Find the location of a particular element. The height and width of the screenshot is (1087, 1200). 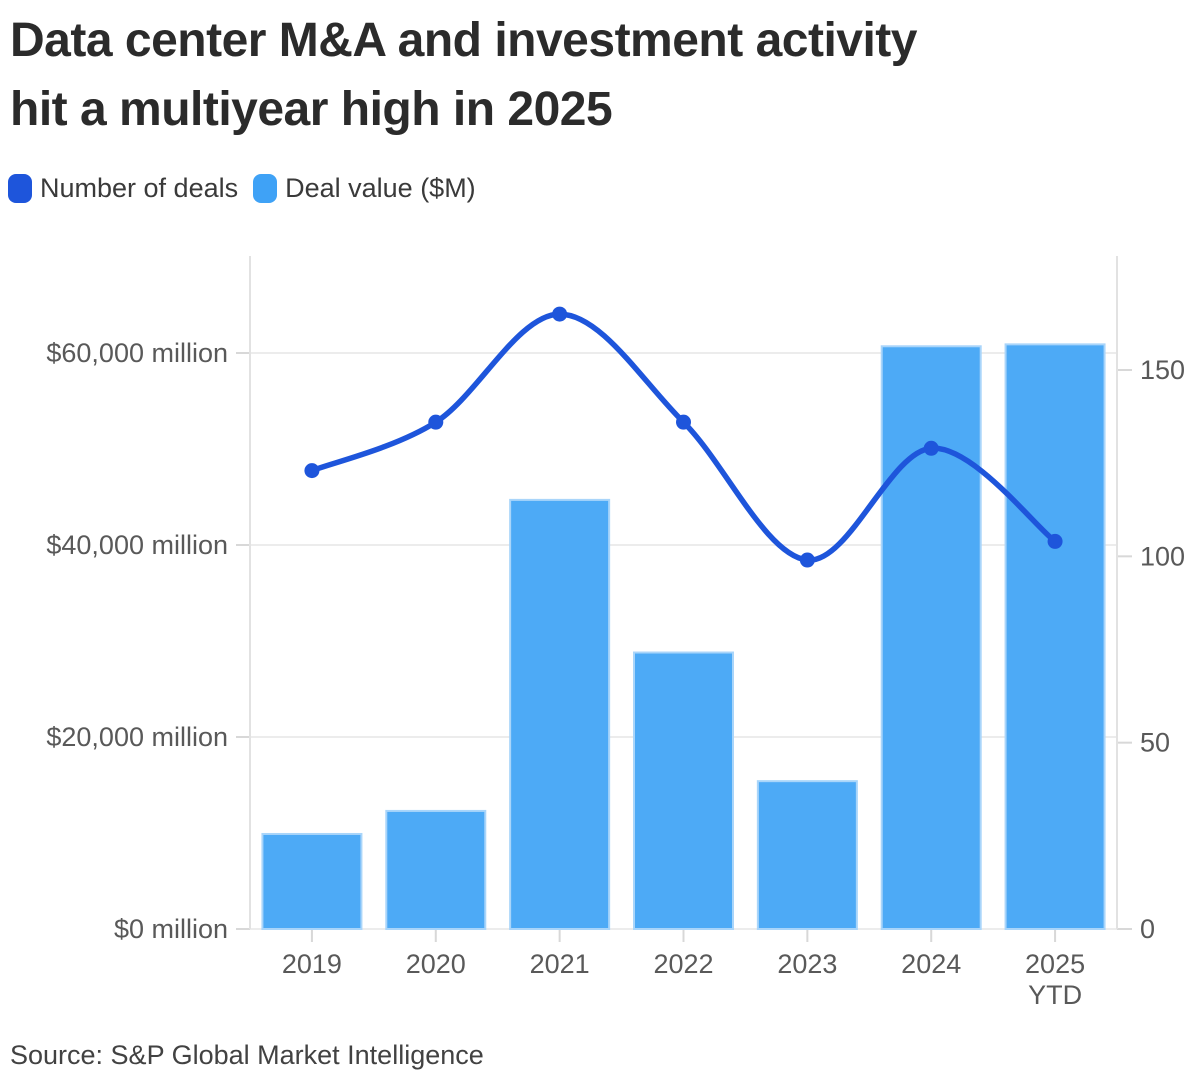

x-axis-sublabel: YTD is located at coordinates (1055, 995).